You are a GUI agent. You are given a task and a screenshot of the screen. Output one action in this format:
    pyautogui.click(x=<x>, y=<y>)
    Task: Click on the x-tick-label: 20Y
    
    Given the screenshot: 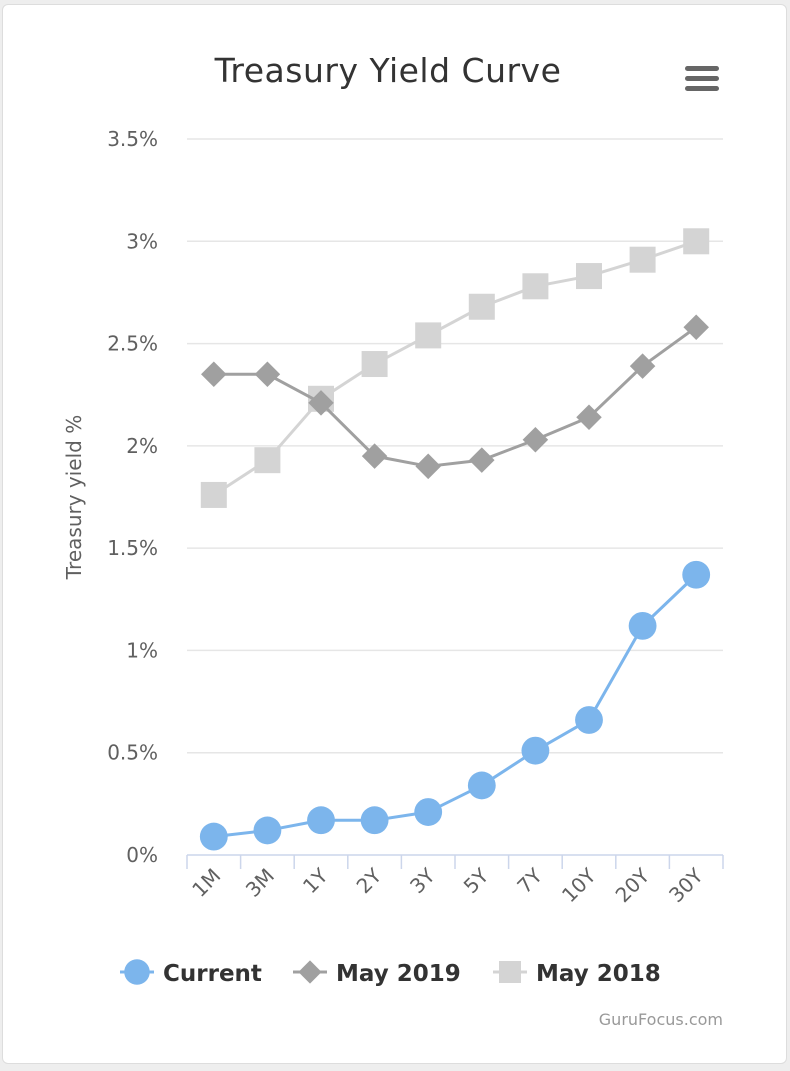 What is the action you would take?
    pyautogui.click(x=633, y=885)
    